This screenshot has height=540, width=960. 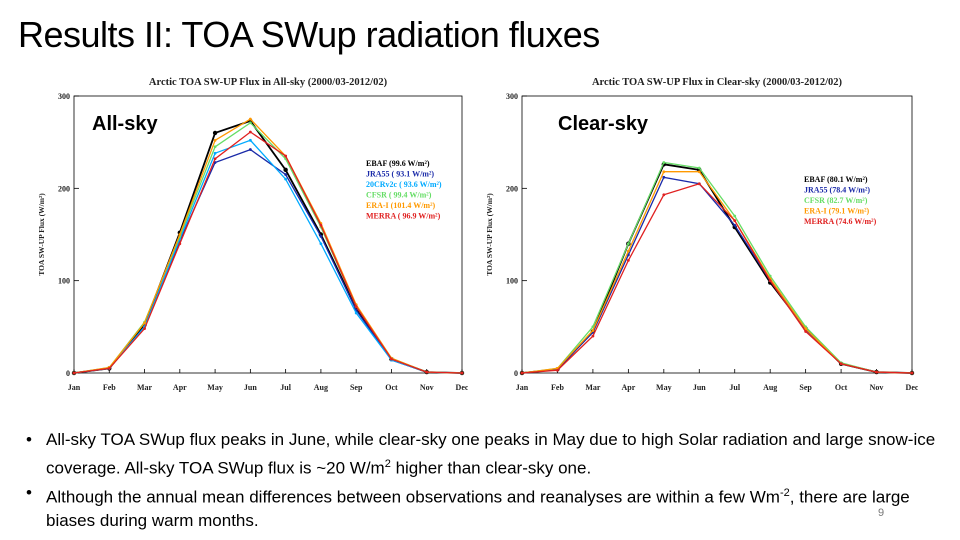 I want to click on slide-title: Results II: TOA SWup radiation fluxes, so click(x=309, y=34).